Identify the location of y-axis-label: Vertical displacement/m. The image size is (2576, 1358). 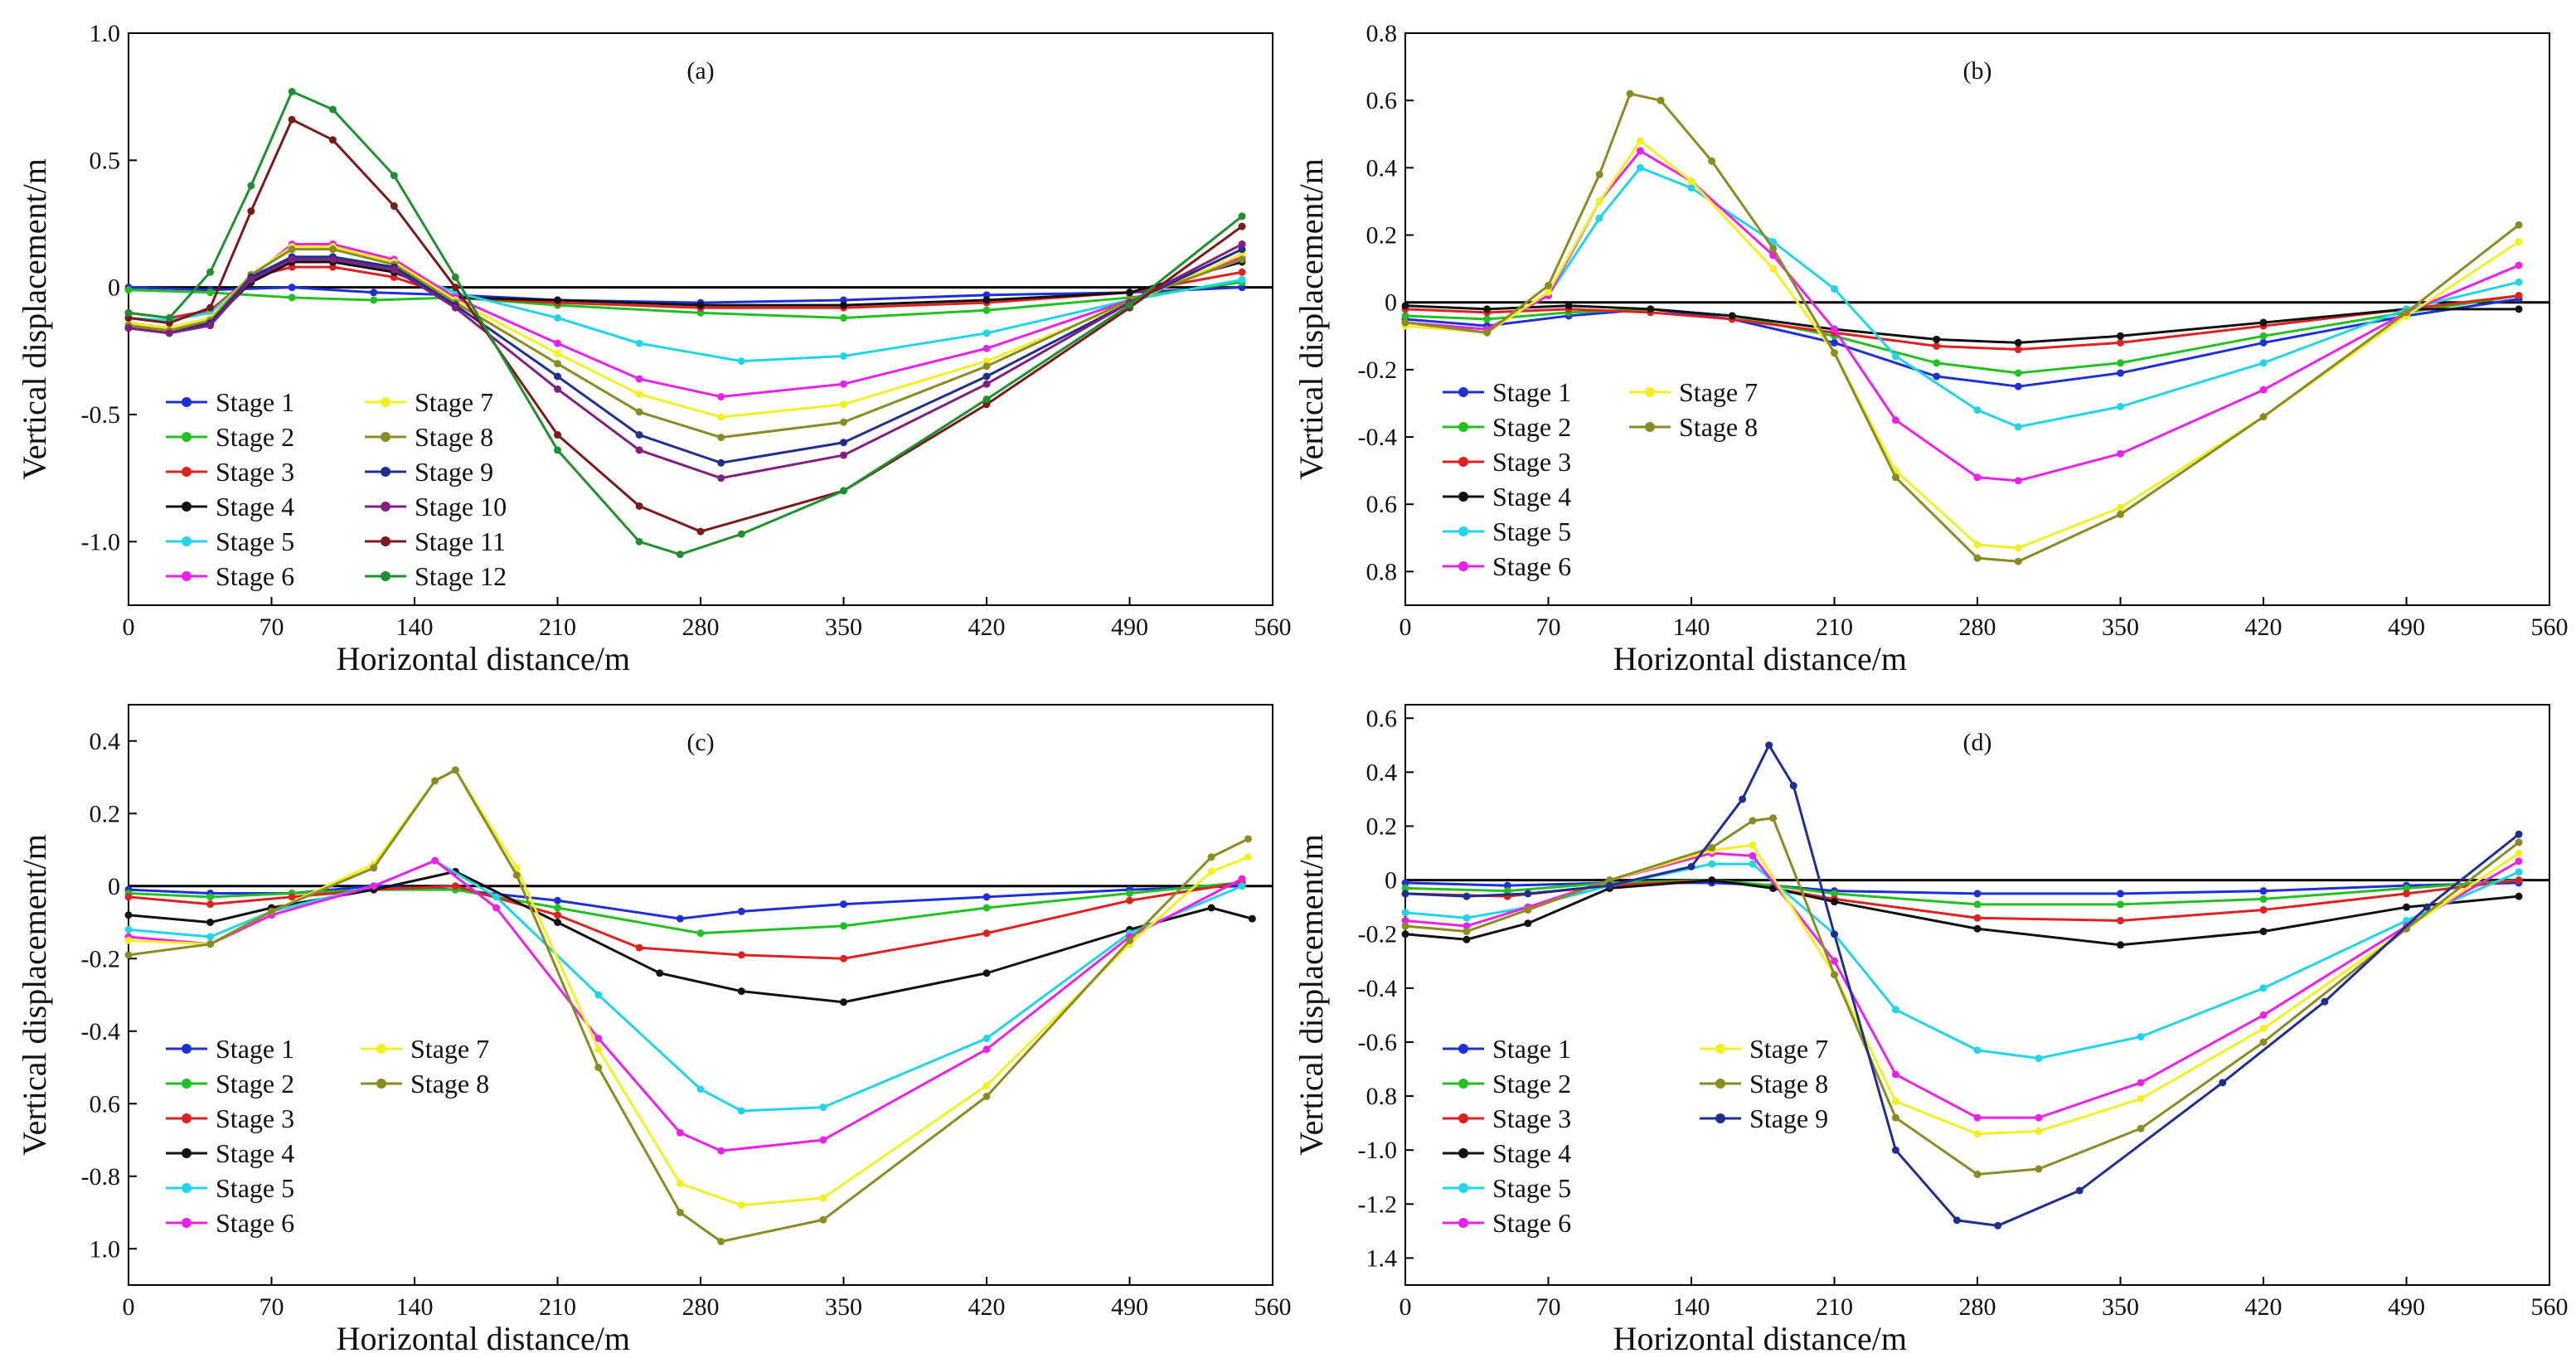
(1311, 995).